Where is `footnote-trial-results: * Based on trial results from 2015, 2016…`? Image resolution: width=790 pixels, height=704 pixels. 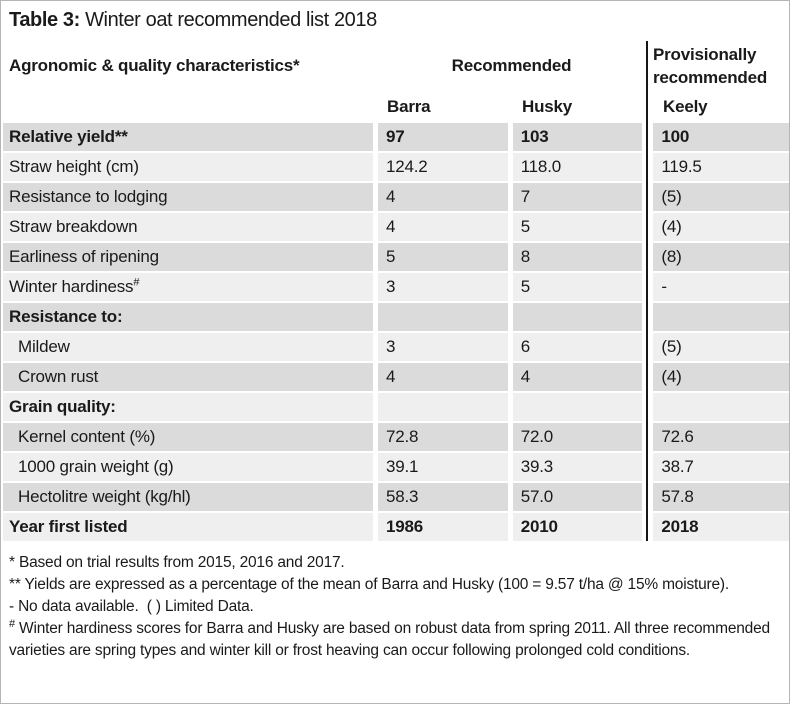
footnote-trial-results: * Based on trial results from 2015, 2016… is located at coordinates (177, 562).